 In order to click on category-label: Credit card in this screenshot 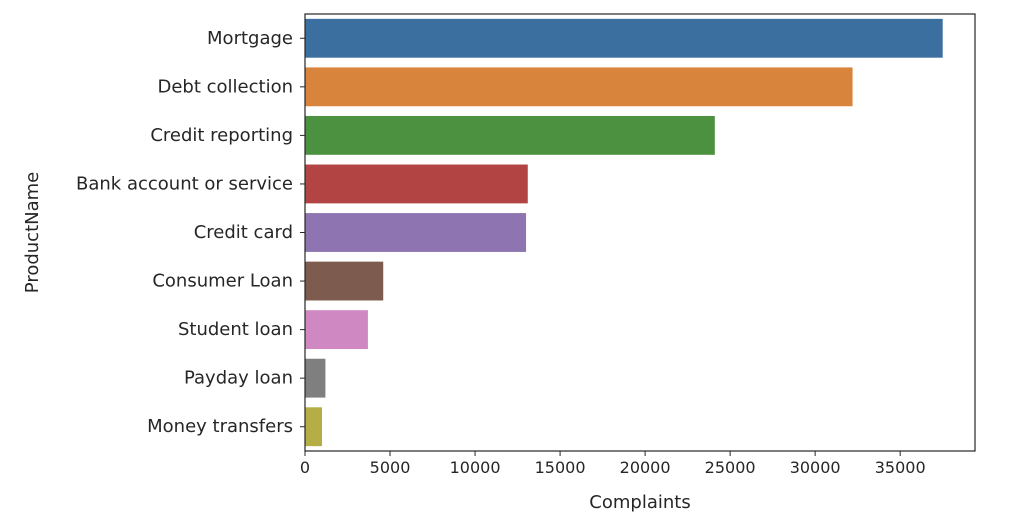, I will do `click(243, 232)`.